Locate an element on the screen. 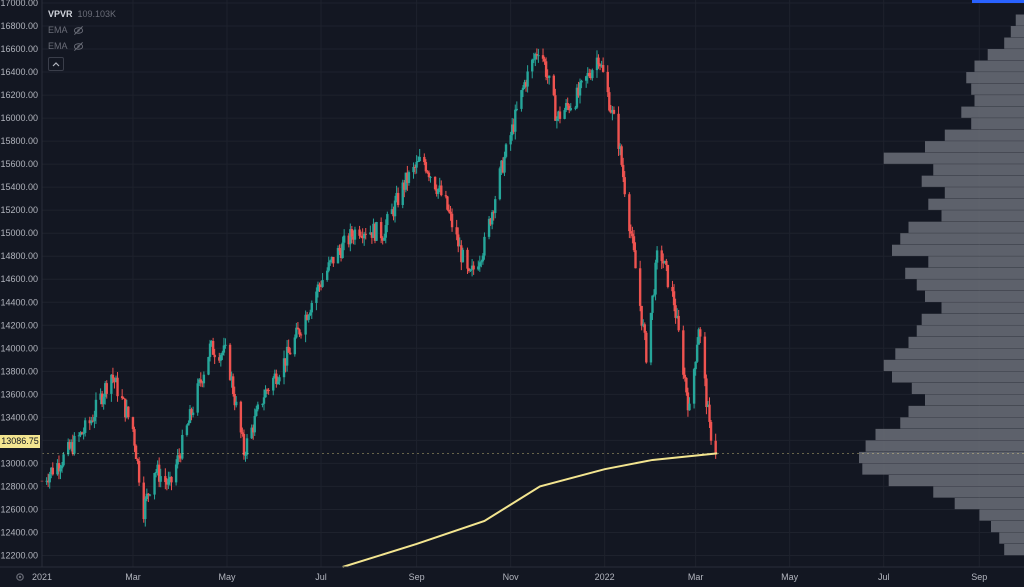 Image resolution: width=1024 pixels, height=587 pixels. gear-icon is located at coordinates (20, 577).